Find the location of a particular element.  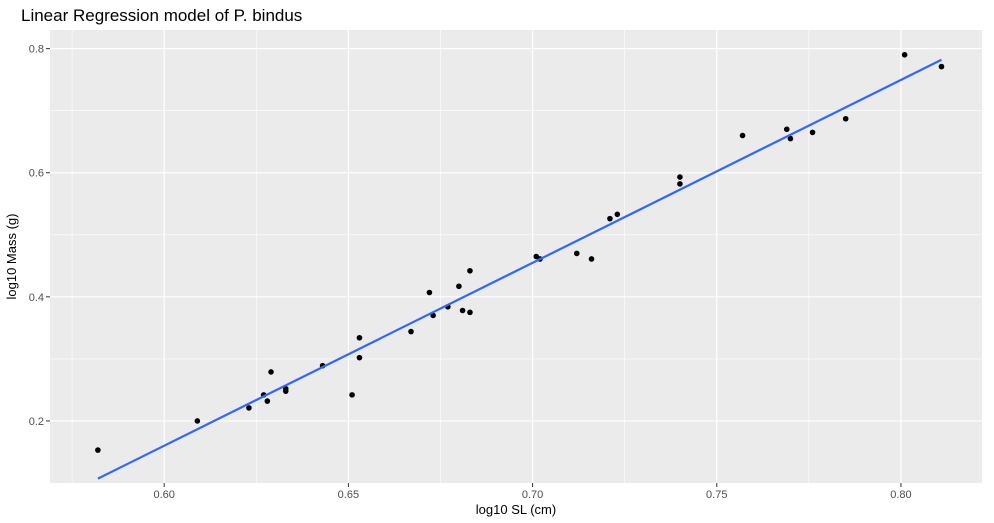

chart-title: Linear Regression model of P. bindus is located at coordinates (162, 15).